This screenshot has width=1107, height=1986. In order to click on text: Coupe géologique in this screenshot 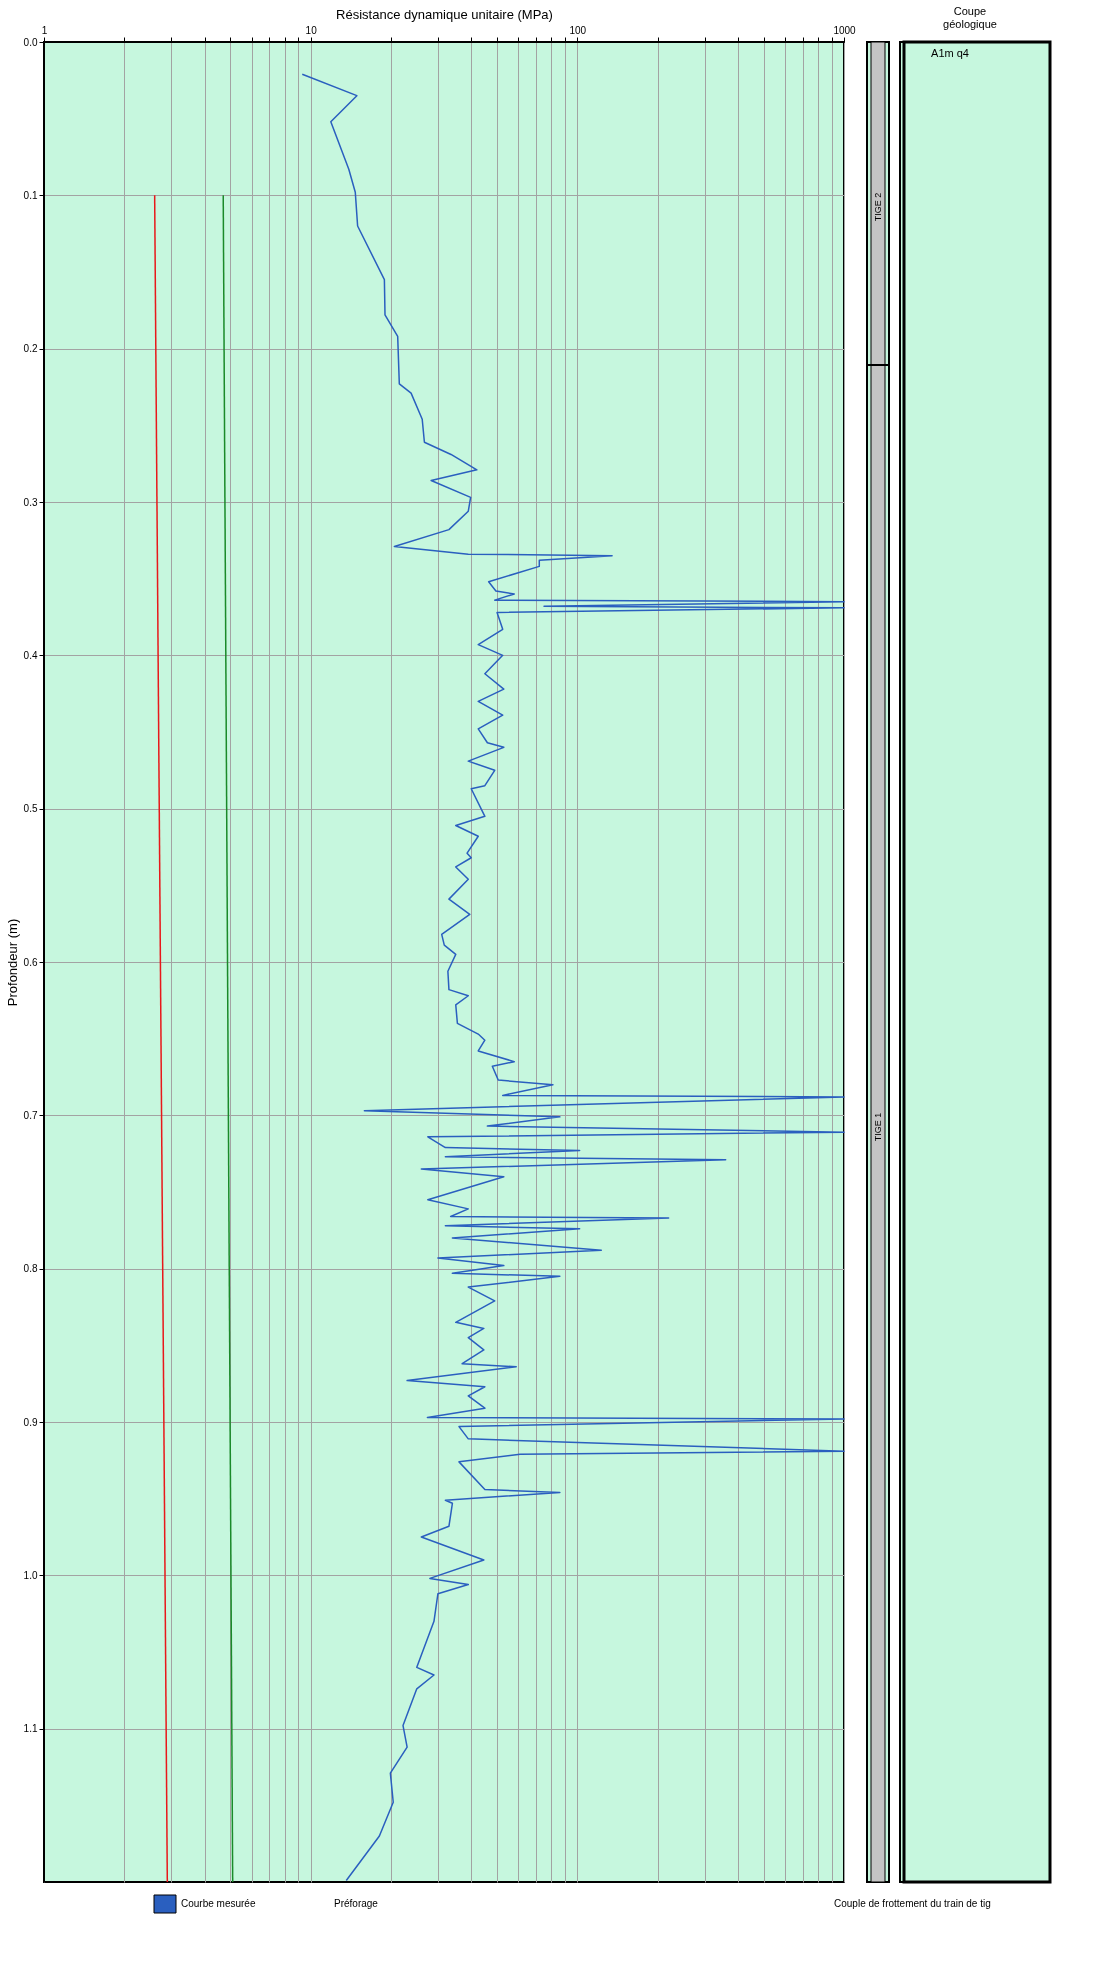, I will do `click(970, 17)`.